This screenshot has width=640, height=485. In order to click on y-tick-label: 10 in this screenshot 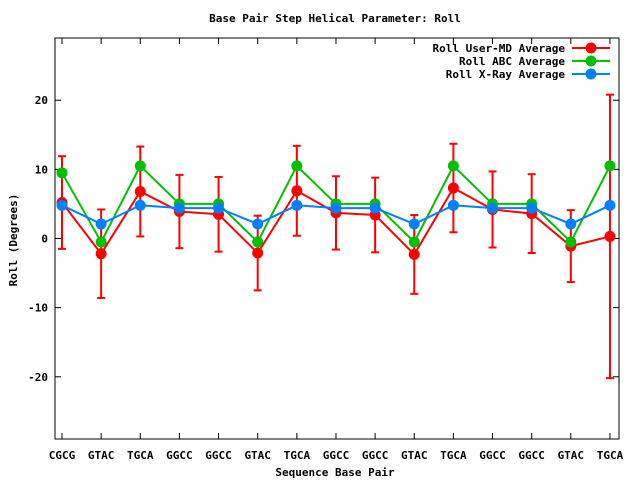, I will do `click(41, 169)`.